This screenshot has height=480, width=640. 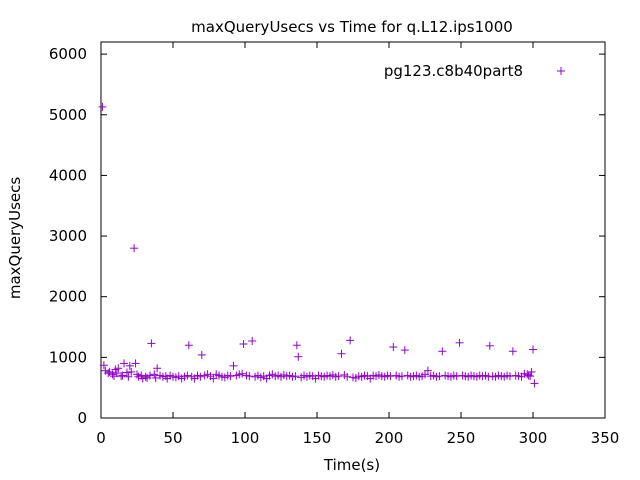 What do you see at coordinates (453, 71) in the screenshot?
I see `legend-label: pg123.c8b40part8` at bounding box center [453, 71].